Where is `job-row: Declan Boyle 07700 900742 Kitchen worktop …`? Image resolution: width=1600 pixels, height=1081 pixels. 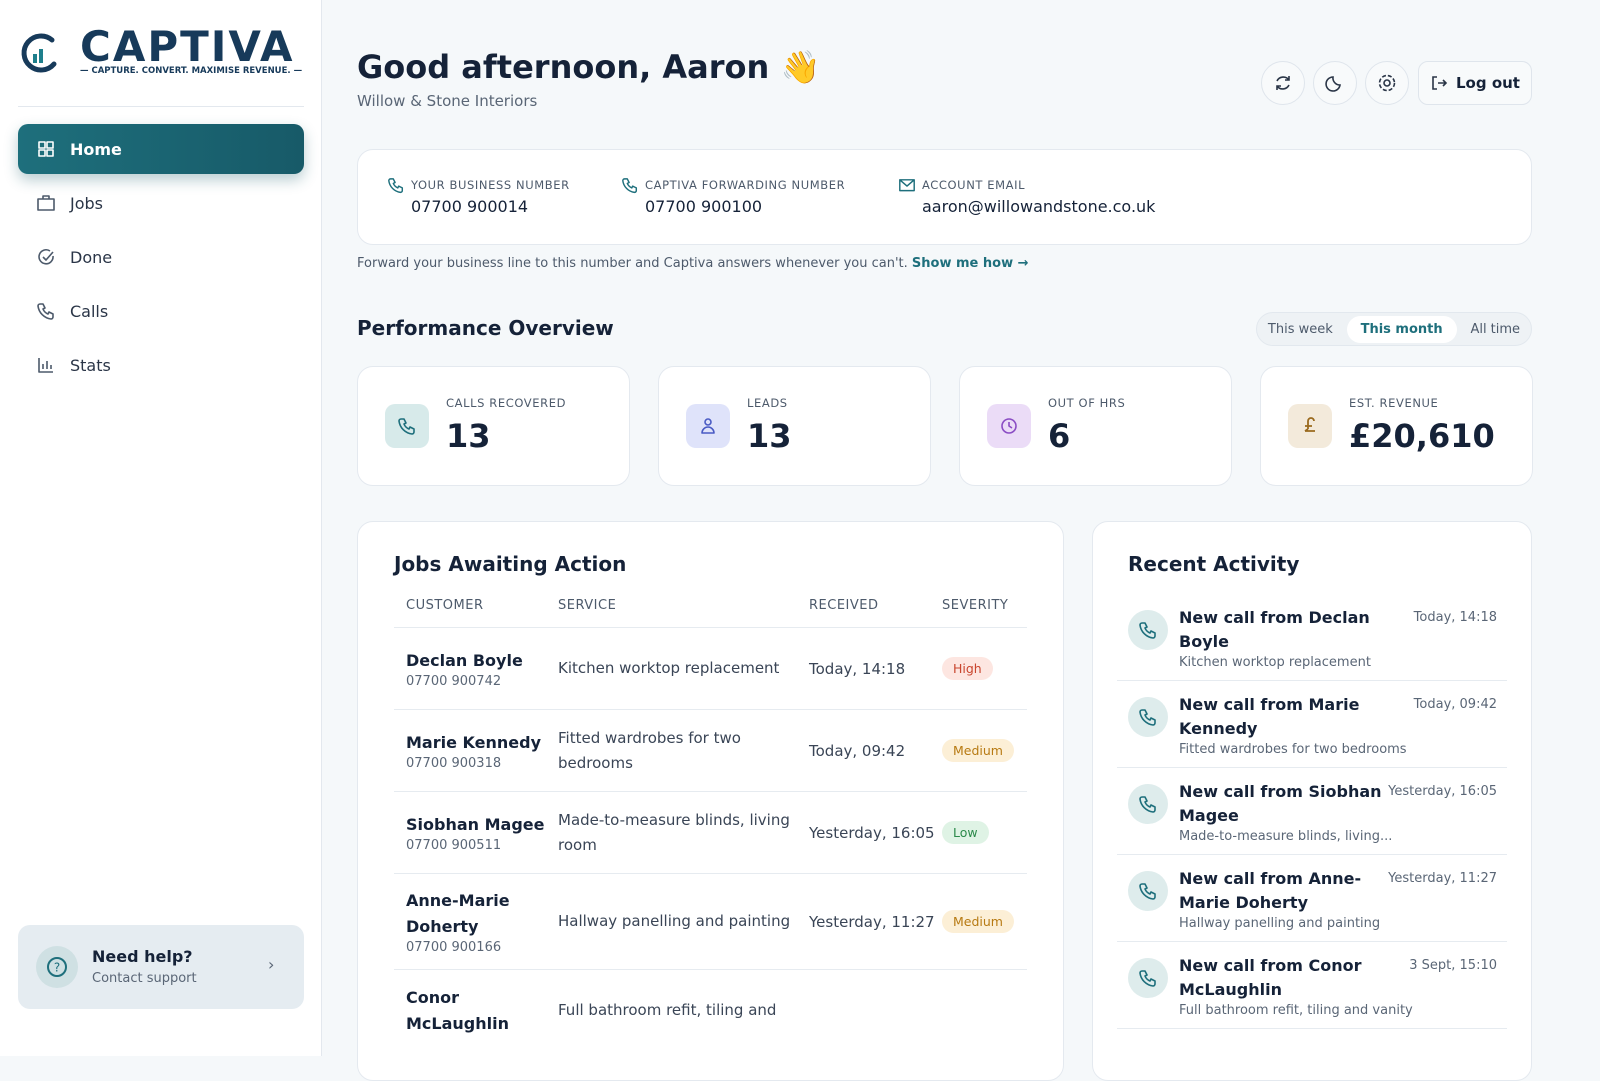
job-row: Declan Boyle 07700 900742 Kitchen worktop … is located at coordinates (710, 668).